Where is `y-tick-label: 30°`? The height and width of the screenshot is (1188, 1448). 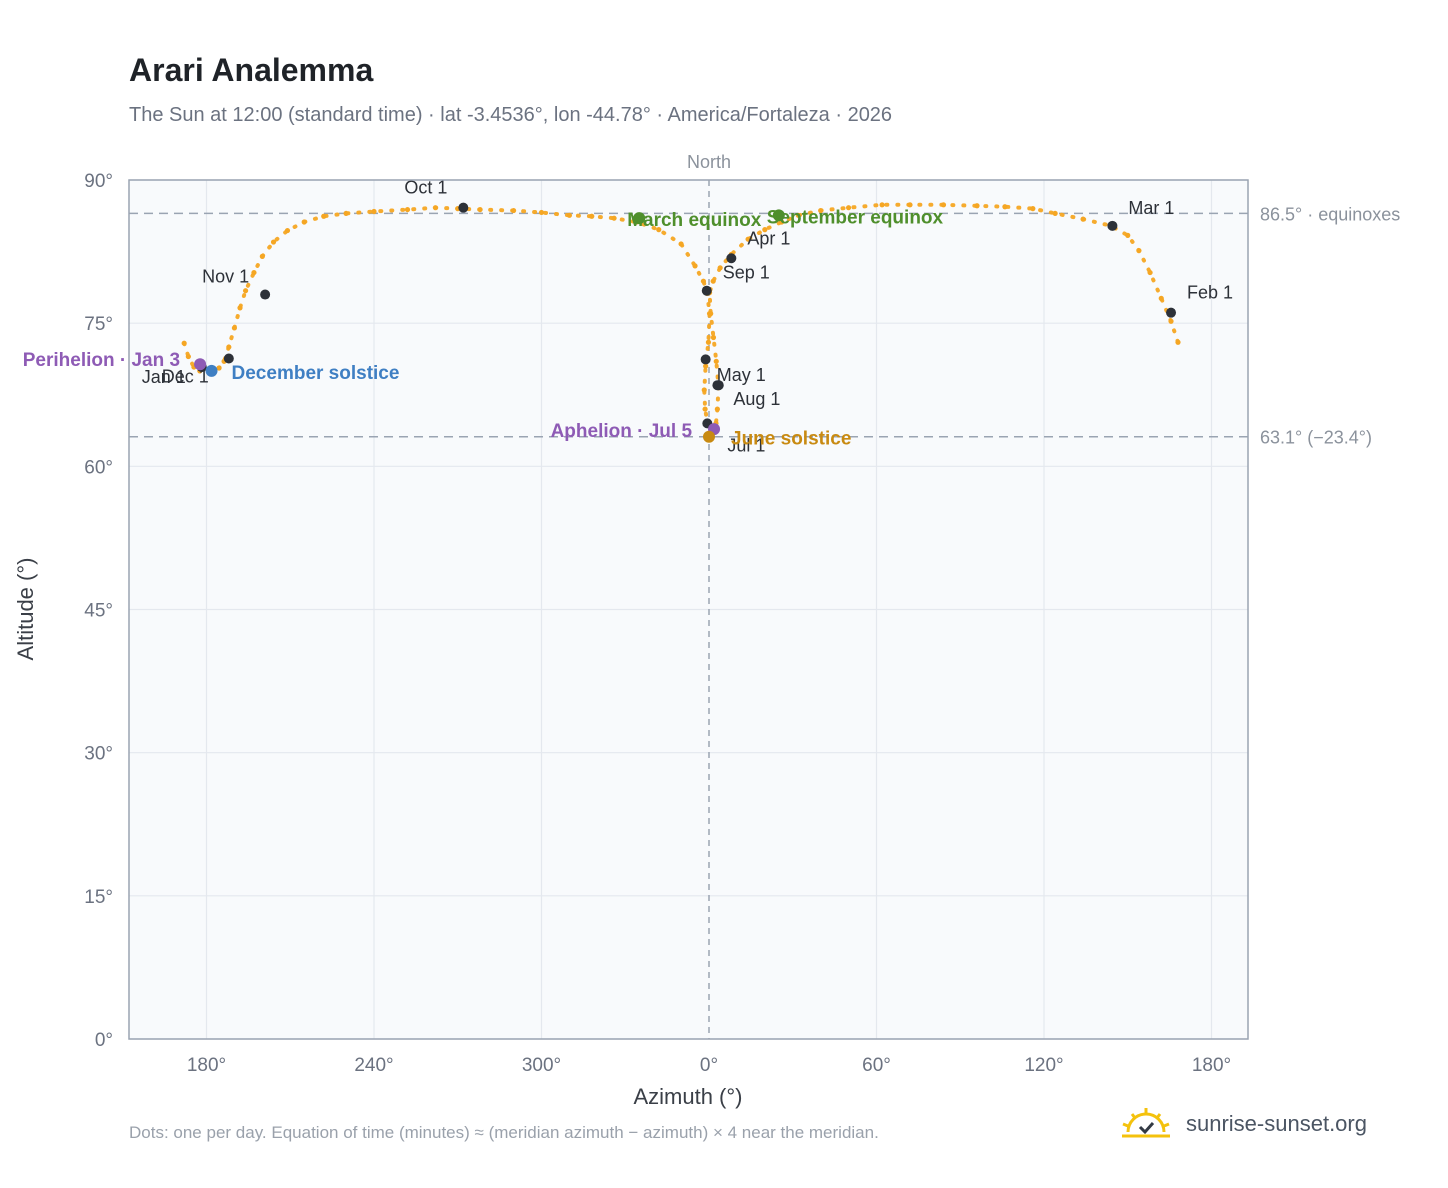 y-tick-label: 30° is located at coordinates (98, 754).